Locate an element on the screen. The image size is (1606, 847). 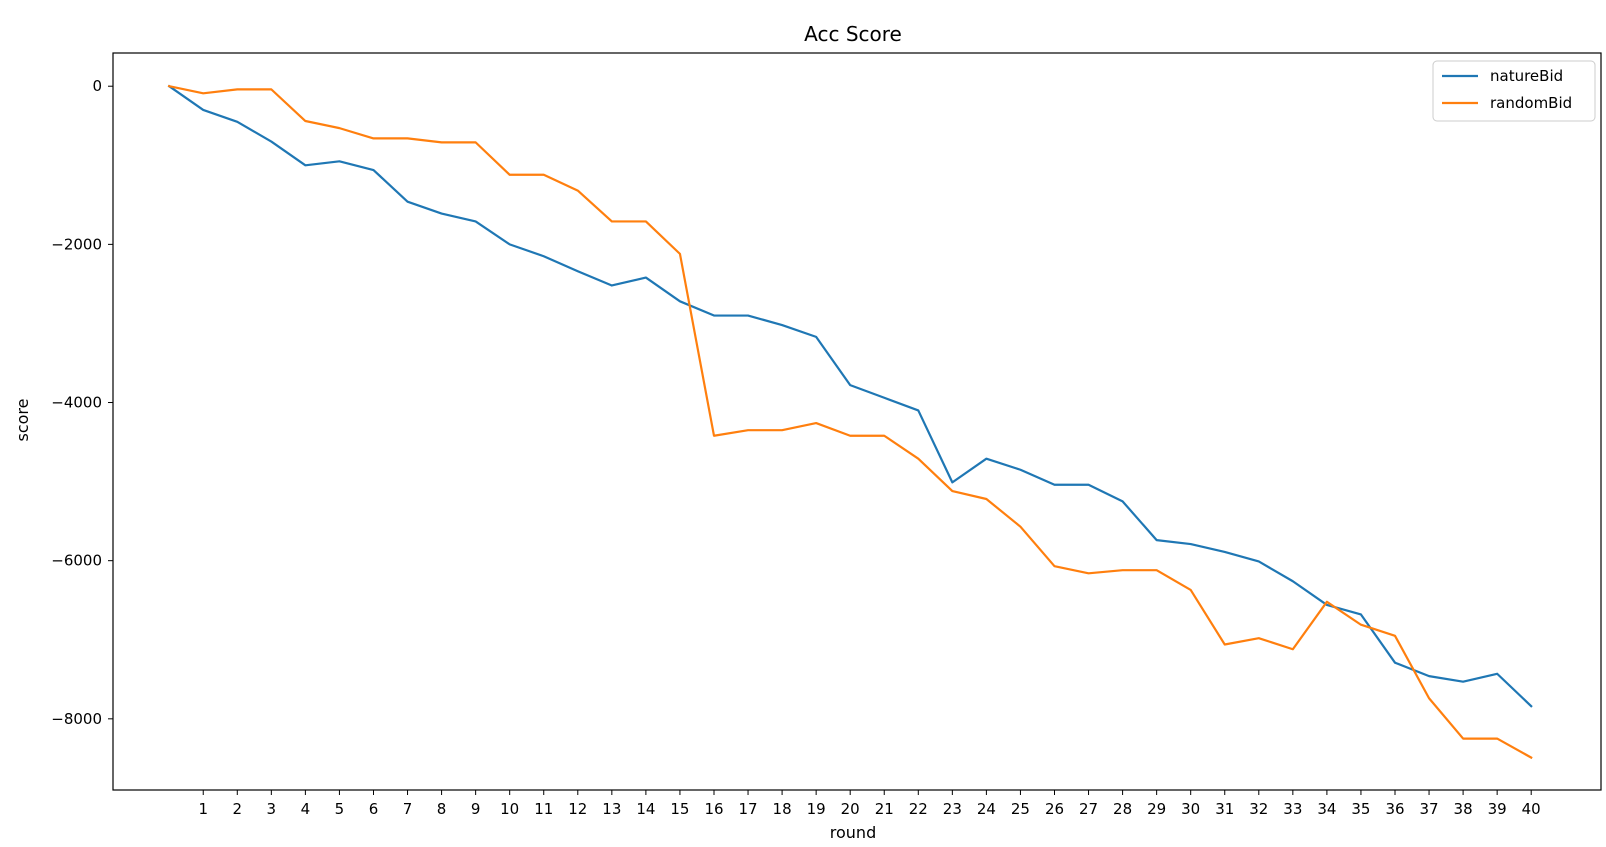
x-tick-label: 7 is located at coordinates (408, 809).